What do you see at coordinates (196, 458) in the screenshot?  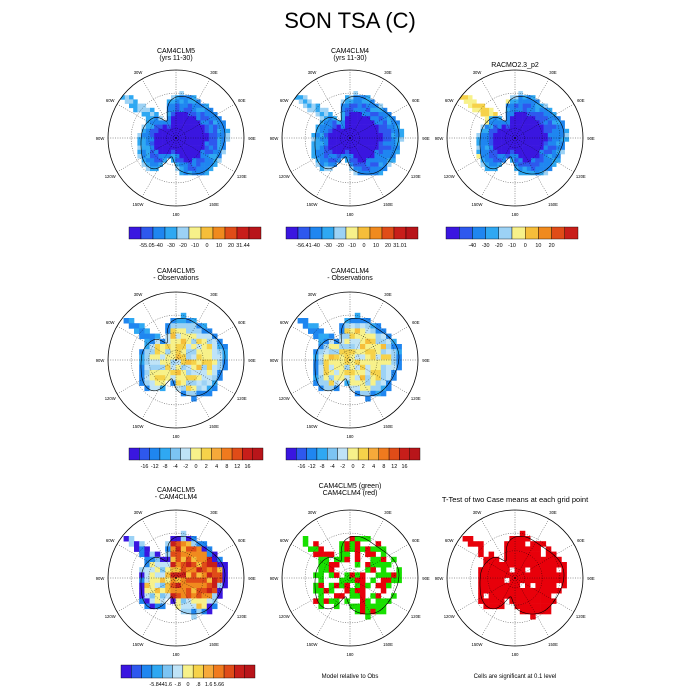 I see `colorbar-4: -16 -12 -8 -4 -2 0 2 4 8 12 16` at bounding box center [196, 458].